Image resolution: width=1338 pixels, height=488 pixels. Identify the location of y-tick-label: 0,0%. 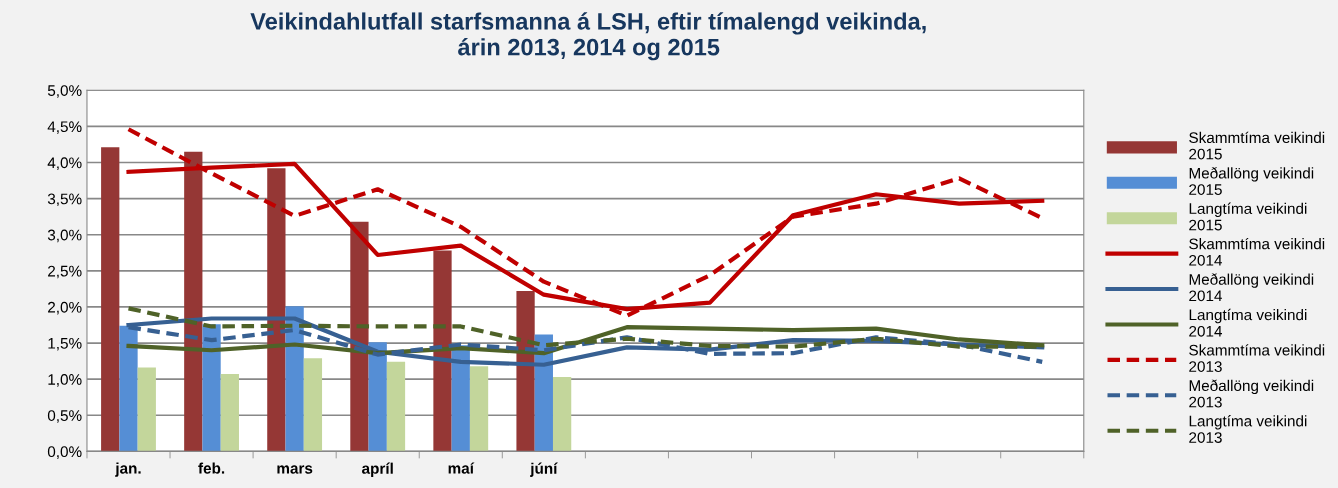
(64, 452).